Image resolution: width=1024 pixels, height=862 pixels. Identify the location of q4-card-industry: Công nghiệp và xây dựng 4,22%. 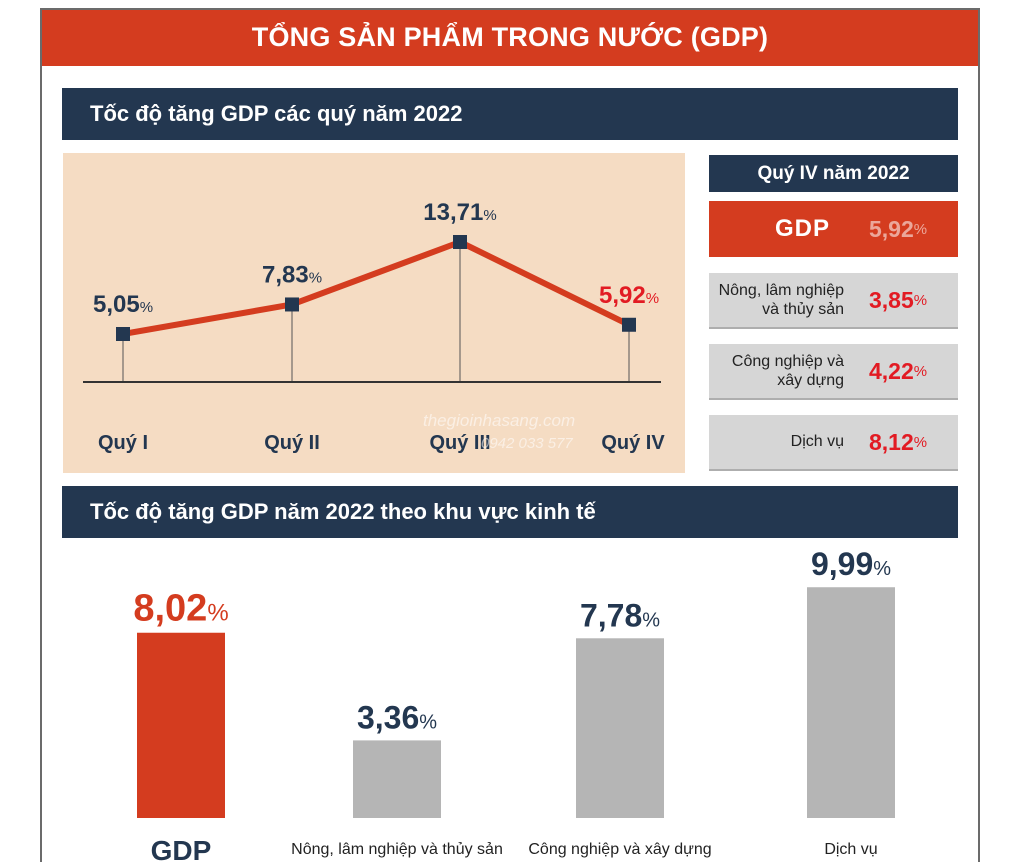
(833, 372).